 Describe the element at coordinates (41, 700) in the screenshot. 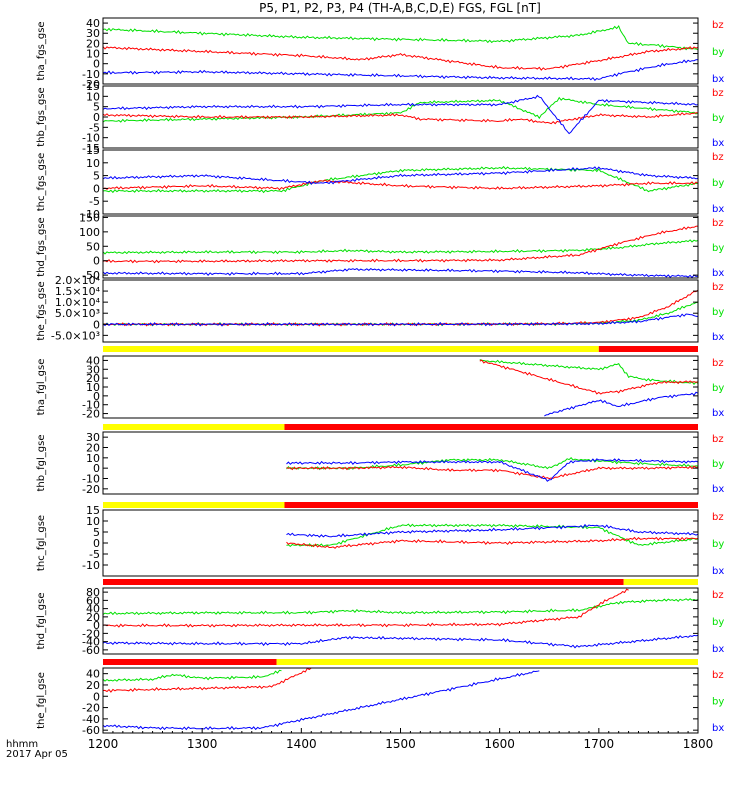

I see `y-axis-label: the_fgl_gse` at that location.